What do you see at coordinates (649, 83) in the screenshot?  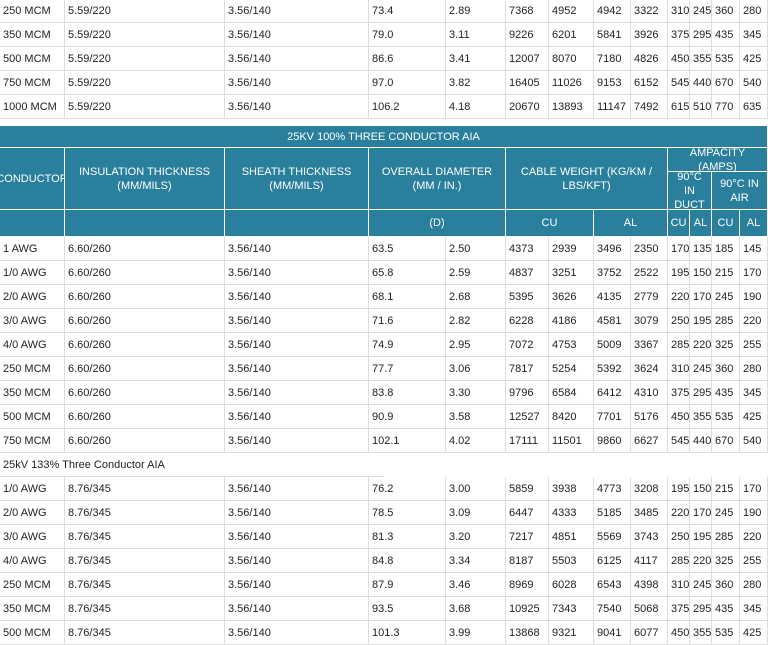 I see `table-cell: 6152` at bounding box center [649, 83].